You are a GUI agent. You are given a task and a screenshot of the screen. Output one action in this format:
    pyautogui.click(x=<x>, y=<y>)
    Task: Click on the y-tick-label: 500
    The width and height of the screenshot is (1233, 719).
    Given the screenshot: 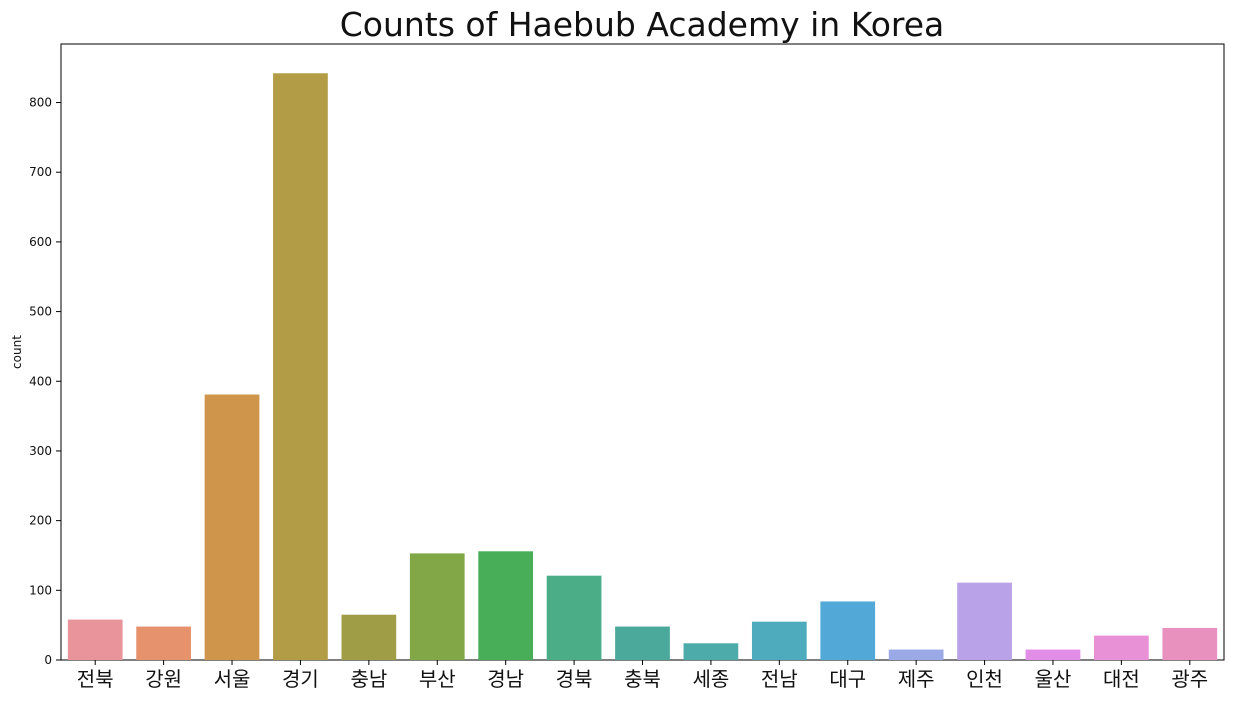 What is the action you would take?
    pyautogui.click(x=40, y=312)
    